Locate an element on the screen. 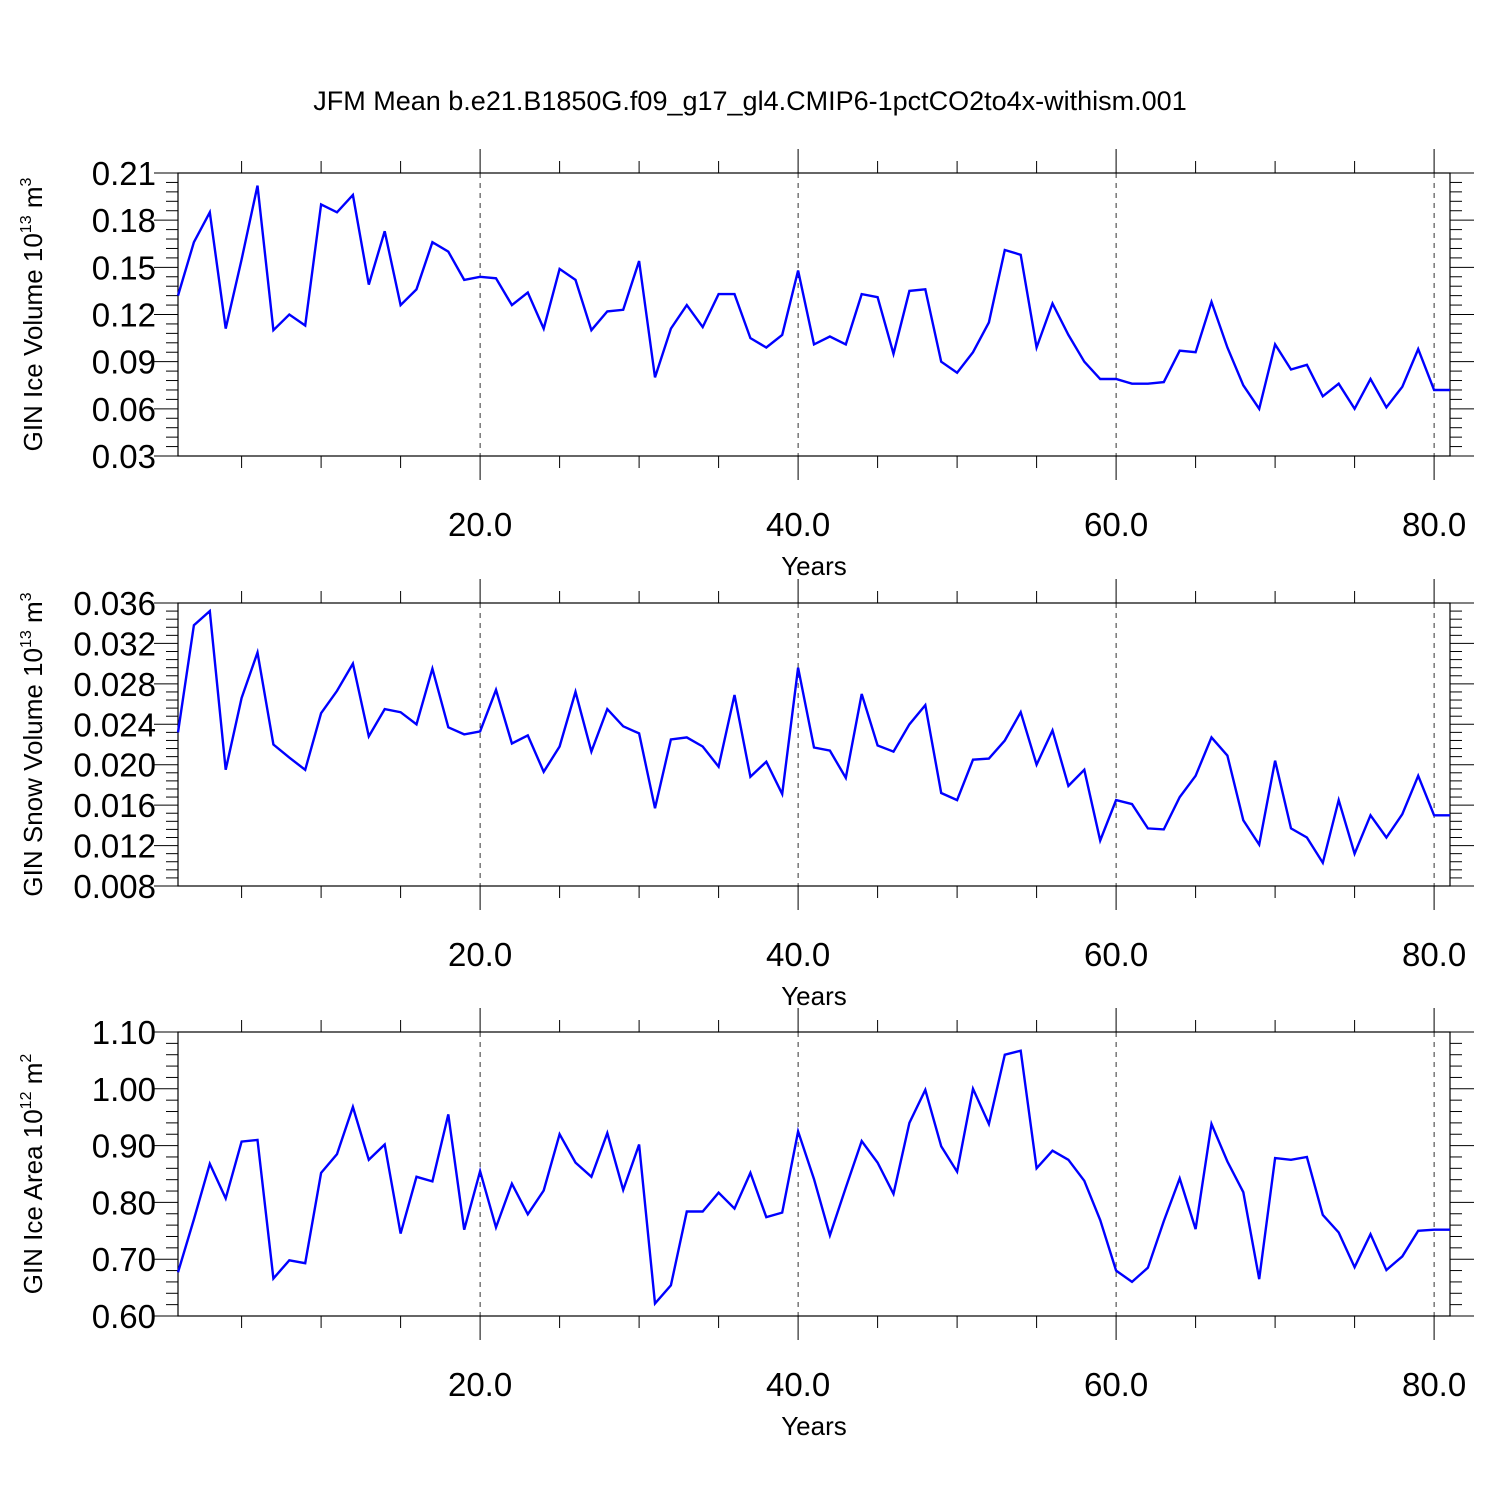 Image resolution: width=1500 pixels, height=1500 pixels. y-tick-label: 0.012 is located at coordinates (114, 846).